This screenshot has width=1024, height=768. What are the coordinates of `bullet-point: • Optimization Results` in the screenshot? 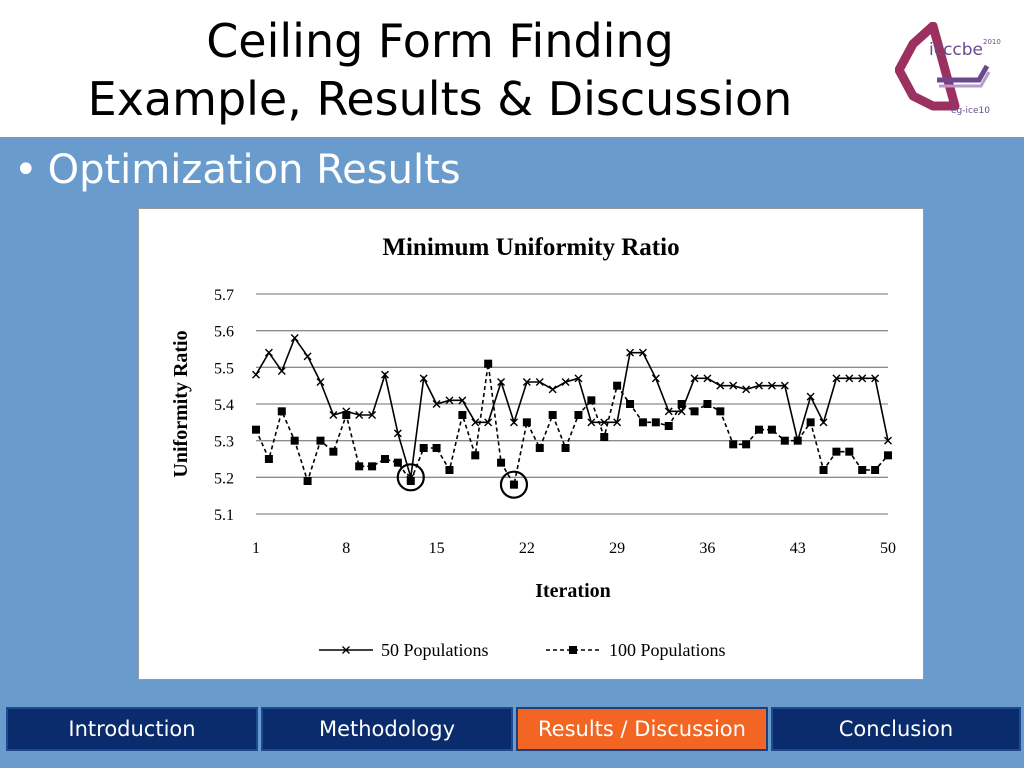 It's located at (237, 170).